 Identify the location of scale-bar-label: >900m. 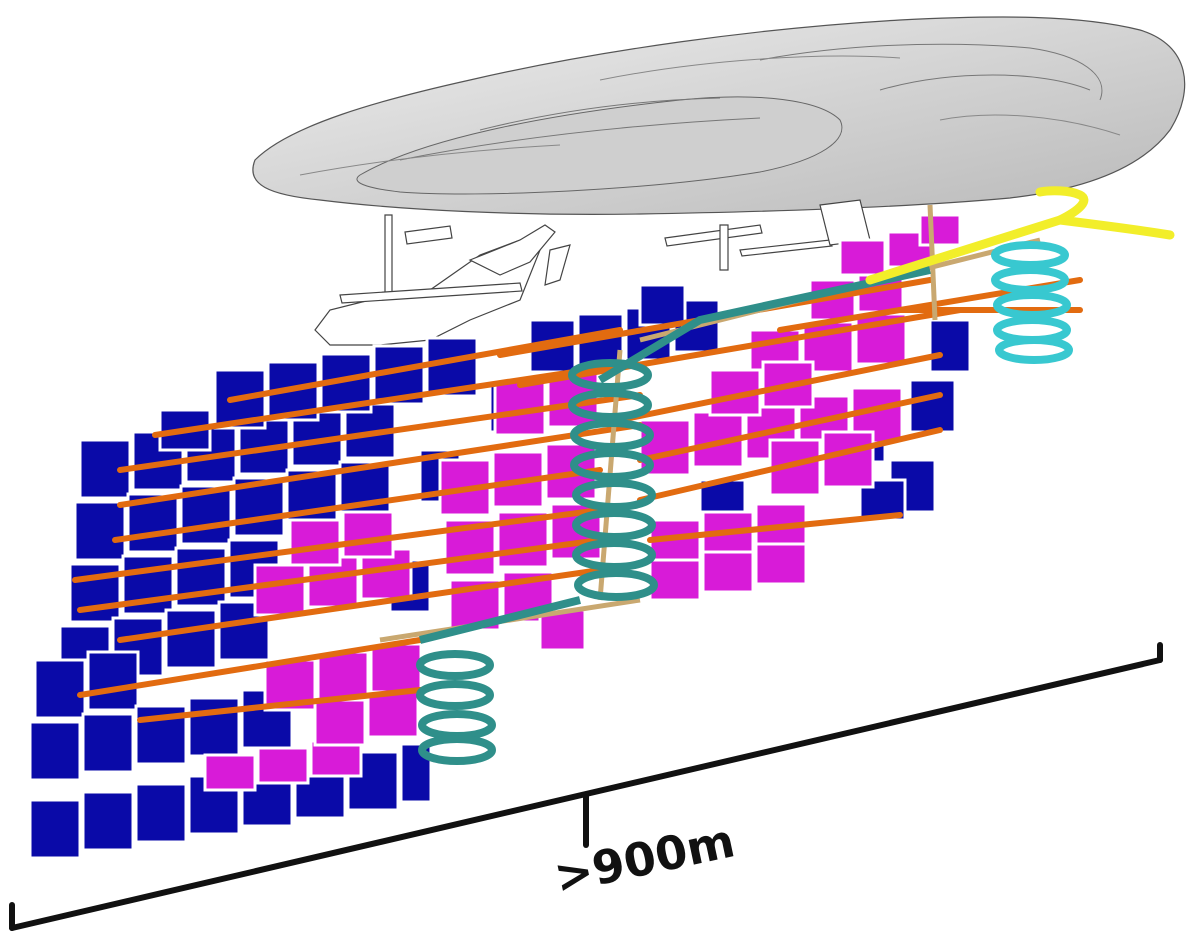
(645, 858).